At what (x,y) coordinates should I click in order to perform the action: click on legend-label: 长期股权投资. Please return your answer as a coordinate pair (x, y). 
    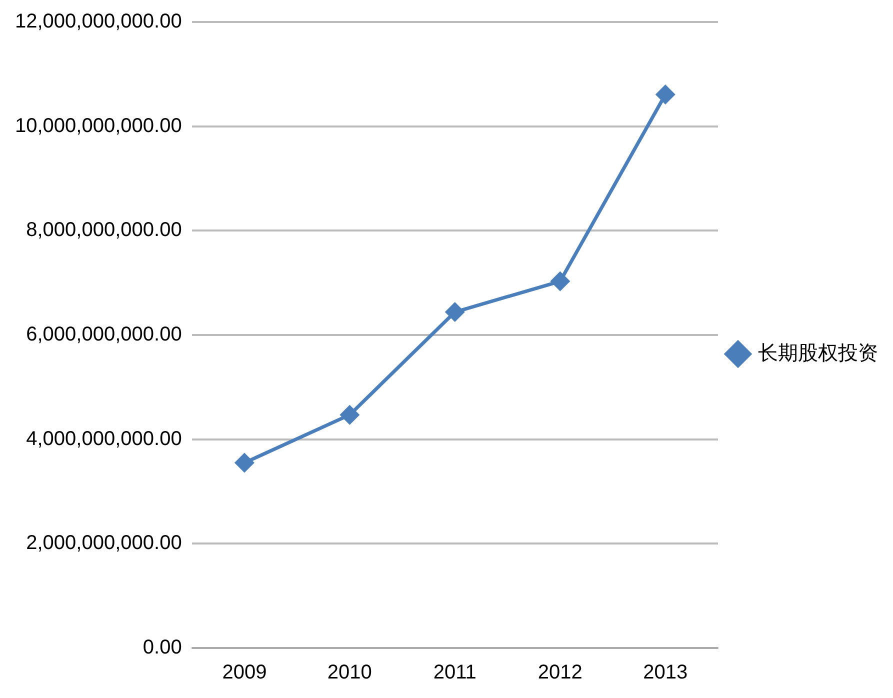
    Looking at the image, I should click on (818, 353).